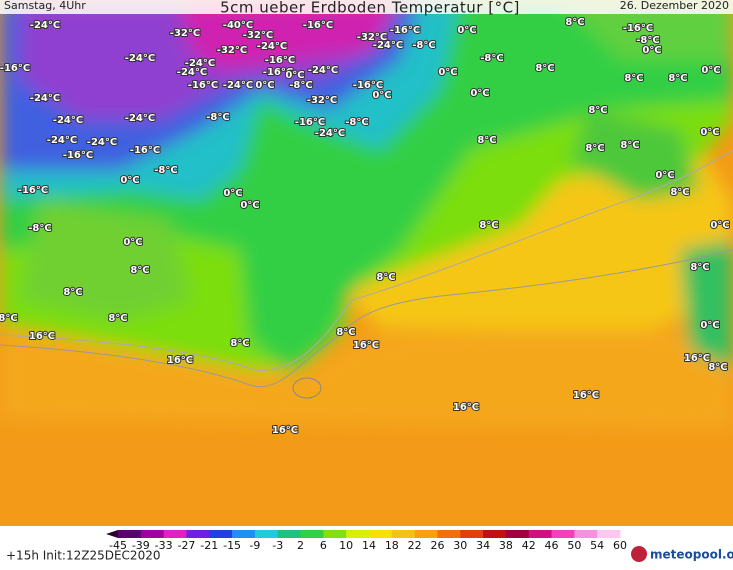  Describe the element at coordinates (639, 554) in the screenshot. I see `logo-icon` at that location.